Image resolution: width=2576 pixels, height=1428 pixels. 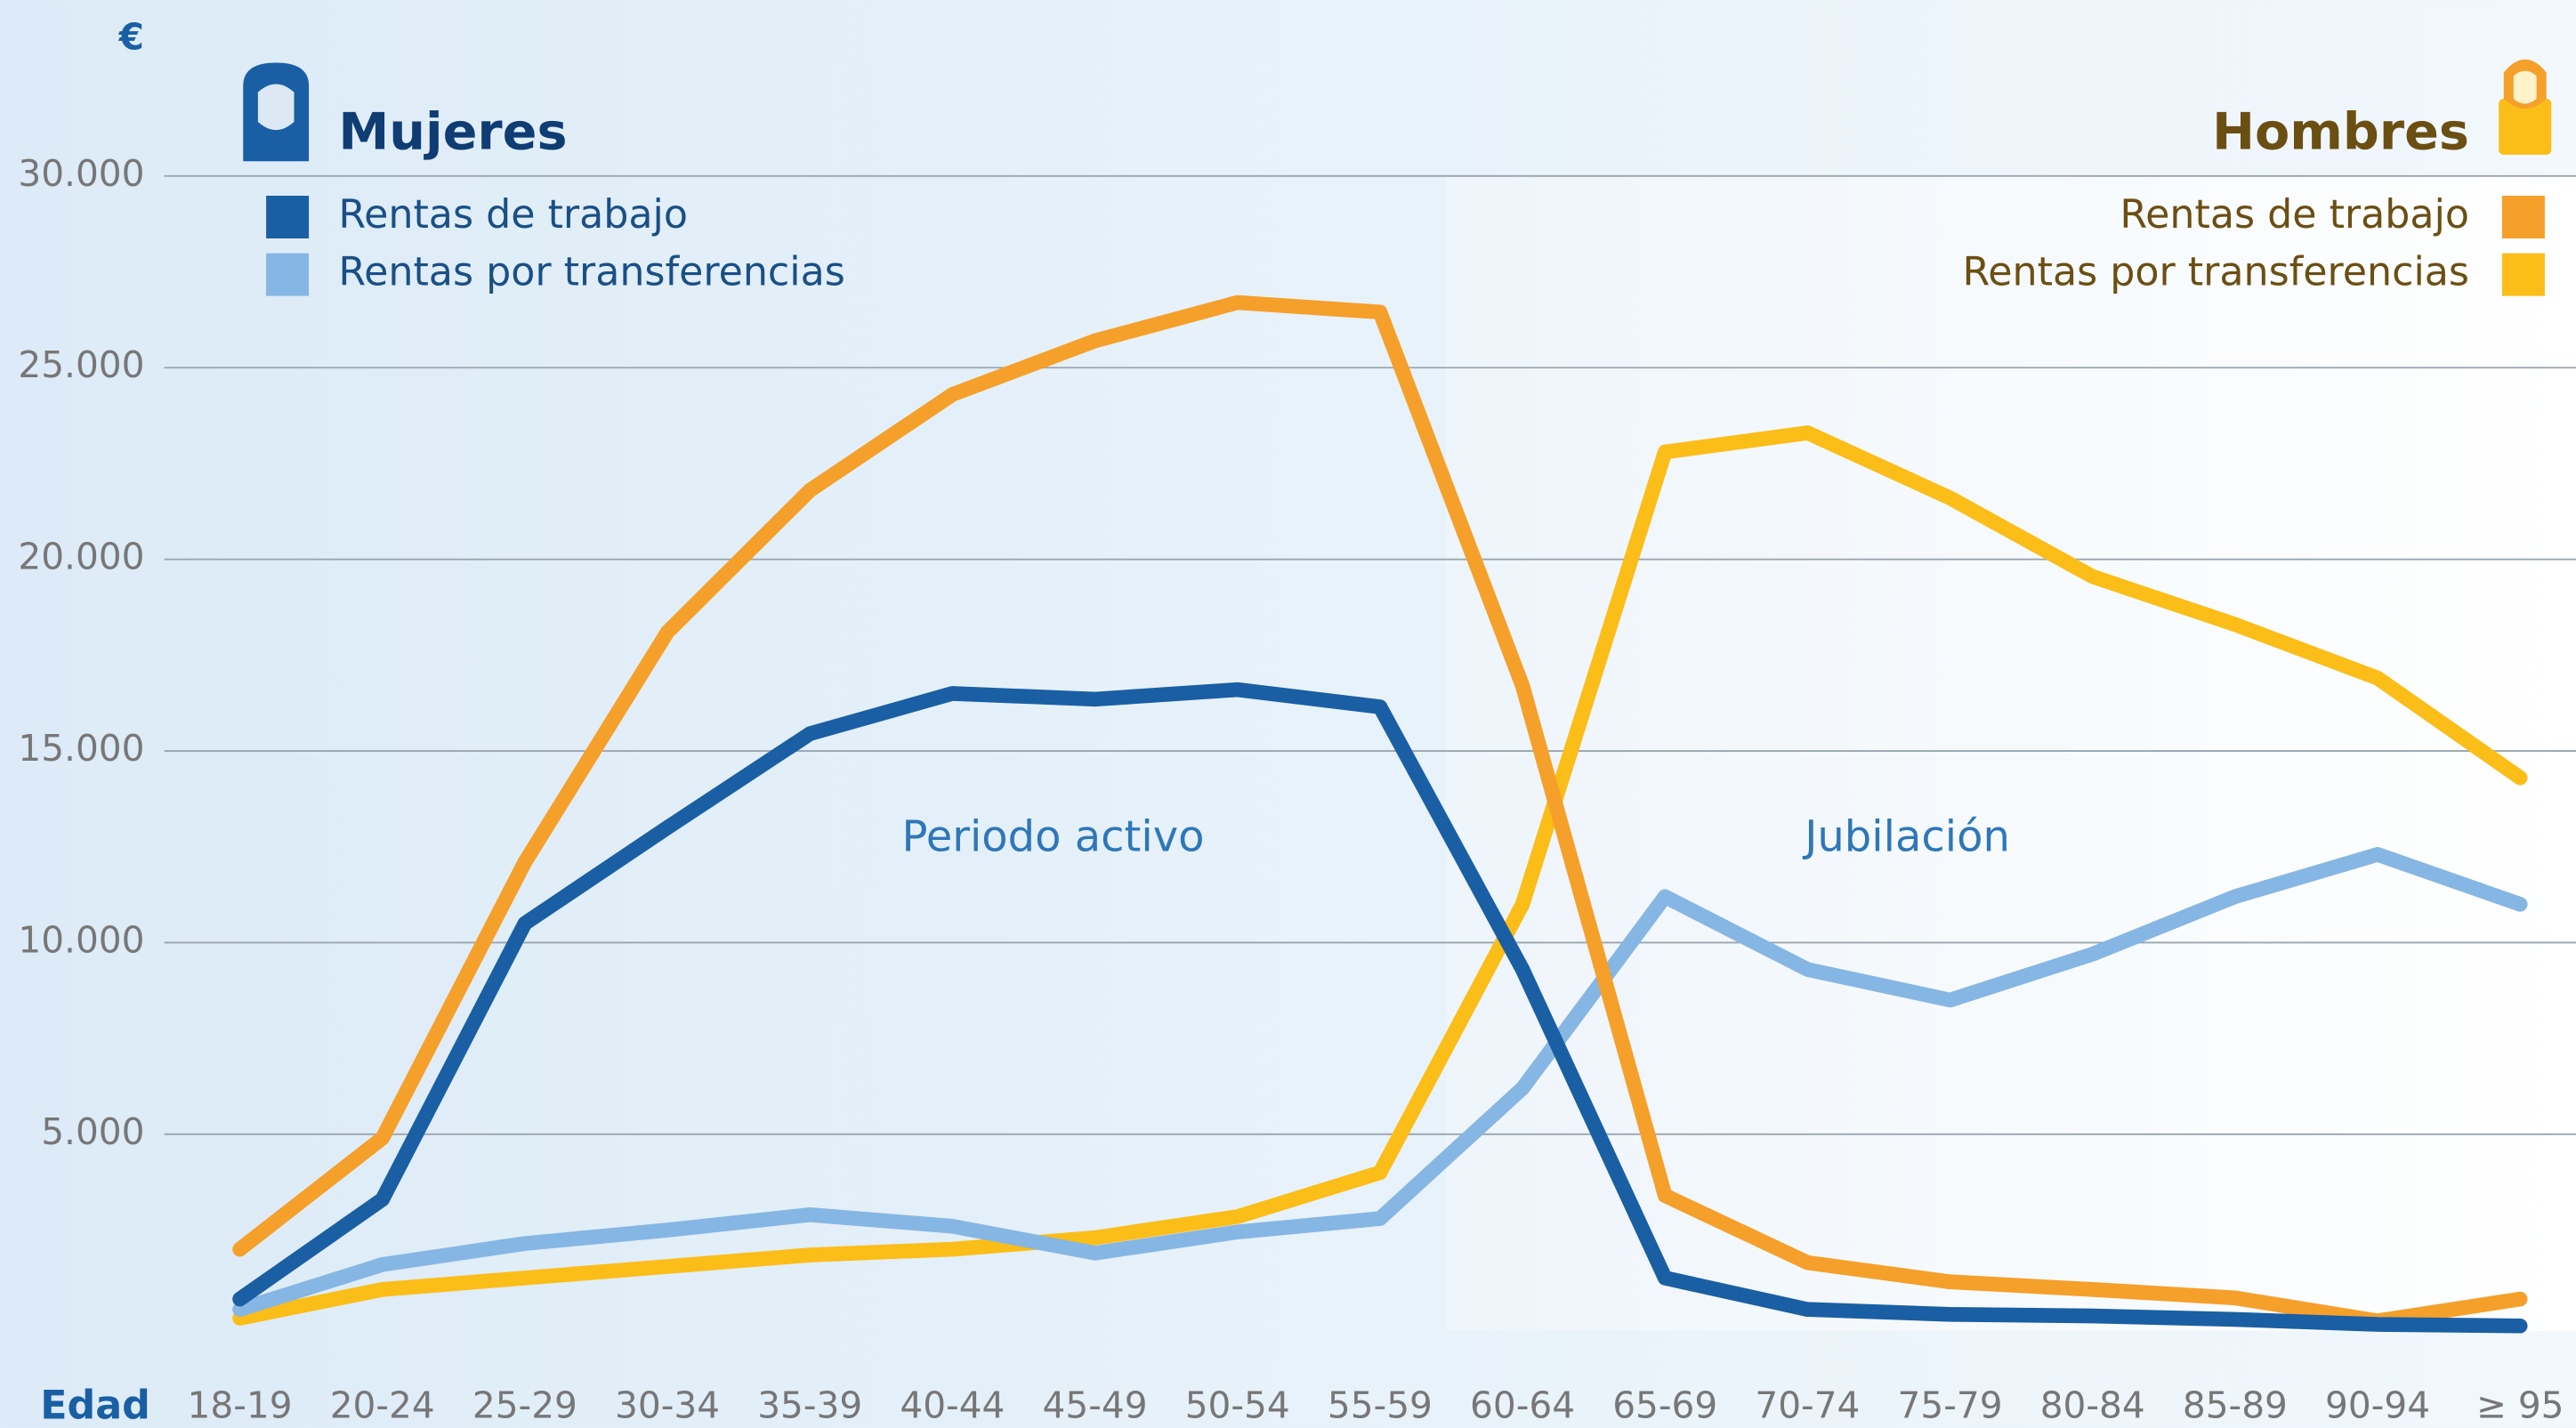 What do you see at coordinates (240, 1405) in the screenshot?
I see `x-tick-label: 18-19` at bounding box center [240, 1405].